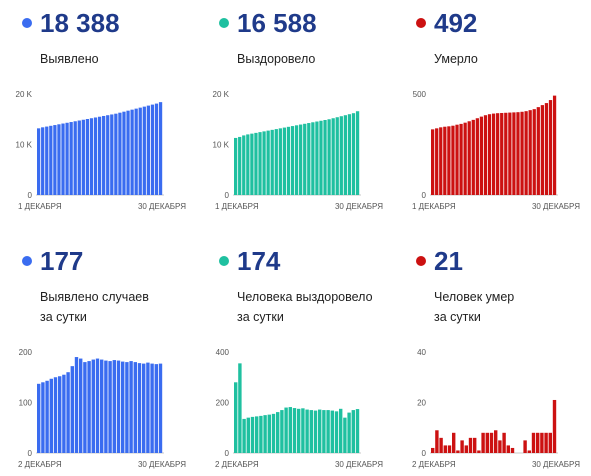  I want to click on y-tick-label: 20 K, so click(221, 94).